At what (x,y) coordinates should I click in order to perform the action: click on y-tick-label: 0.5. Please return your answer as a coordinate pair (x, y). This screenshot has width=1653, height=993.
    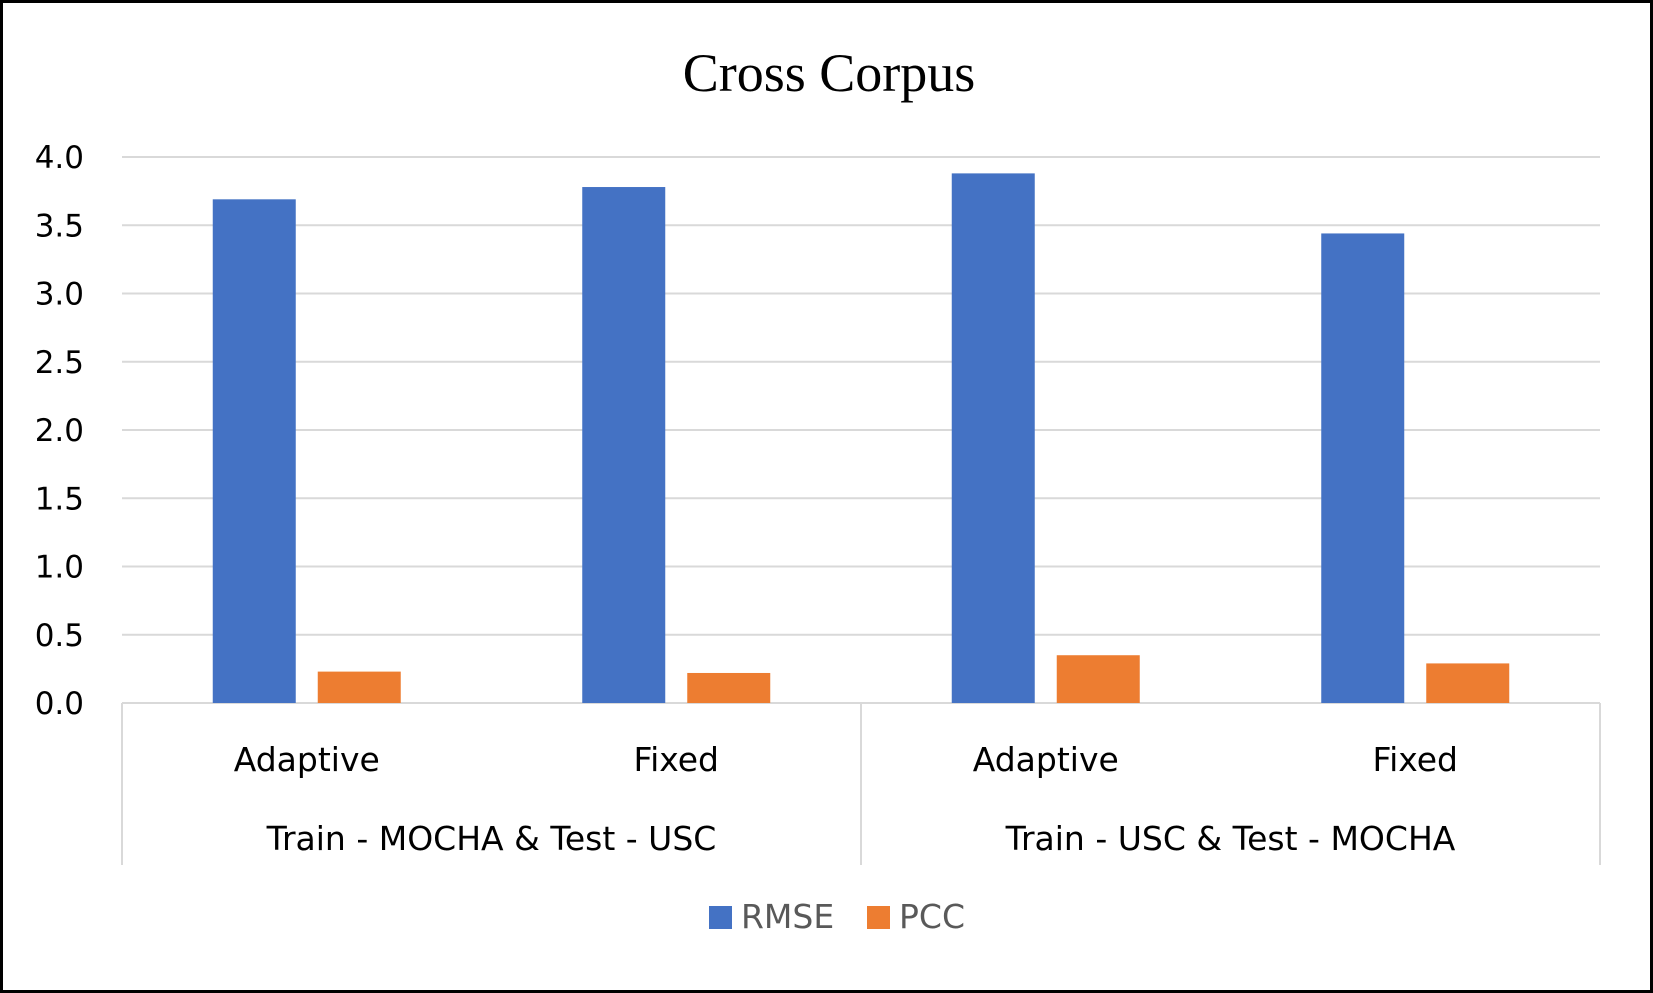
    Looking at the image, I should click on (59, 636).